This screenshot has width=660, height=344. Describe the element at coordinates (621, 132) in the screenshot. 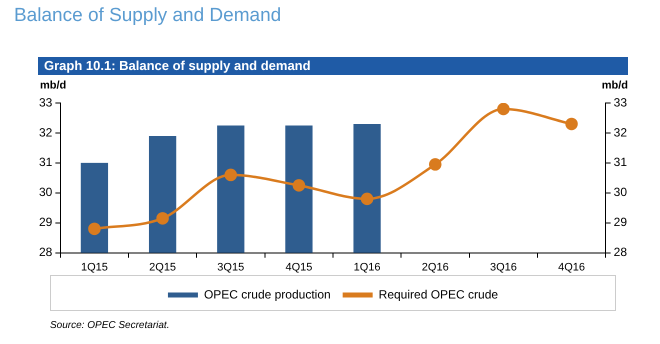

I see `y2-tick-label: 32` at that location.